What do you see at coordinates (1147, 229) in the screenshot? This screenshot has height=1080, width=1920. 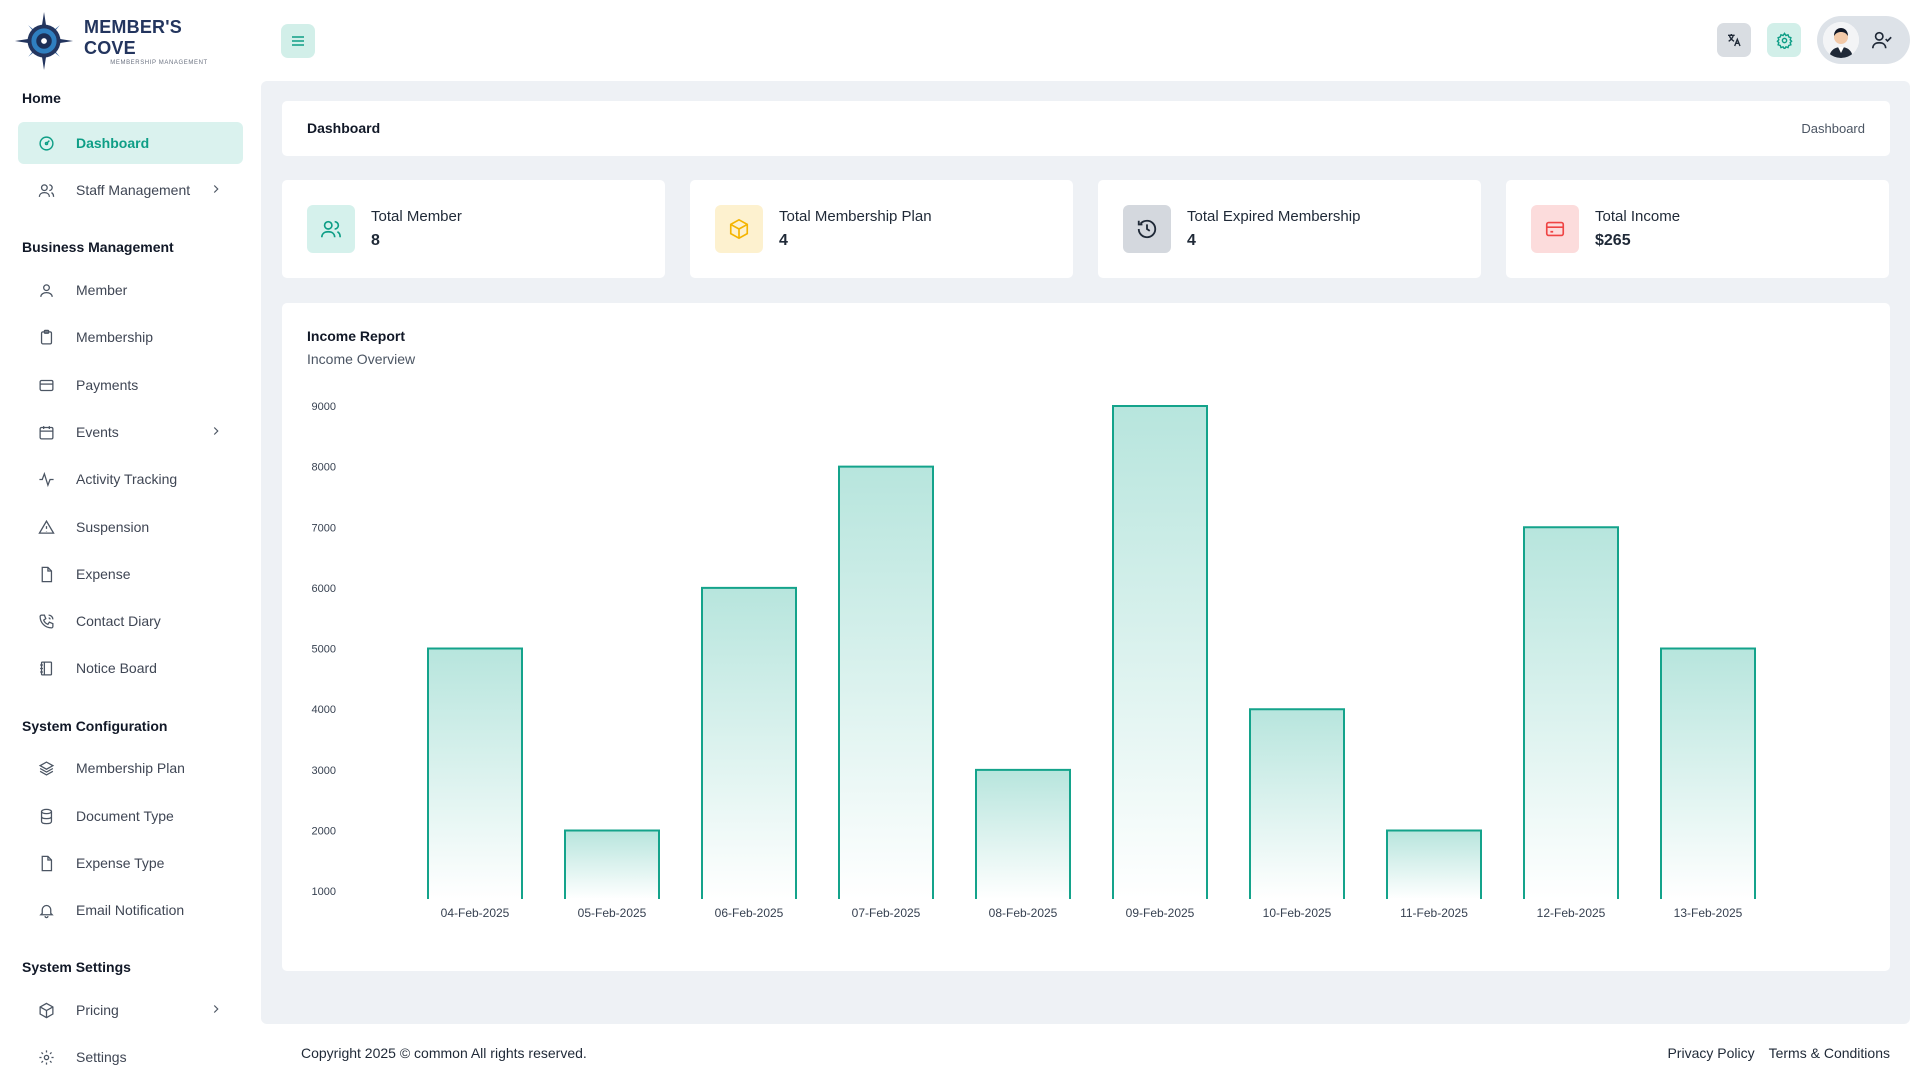 I see `history-icon` at bounding box center [1147, 229].